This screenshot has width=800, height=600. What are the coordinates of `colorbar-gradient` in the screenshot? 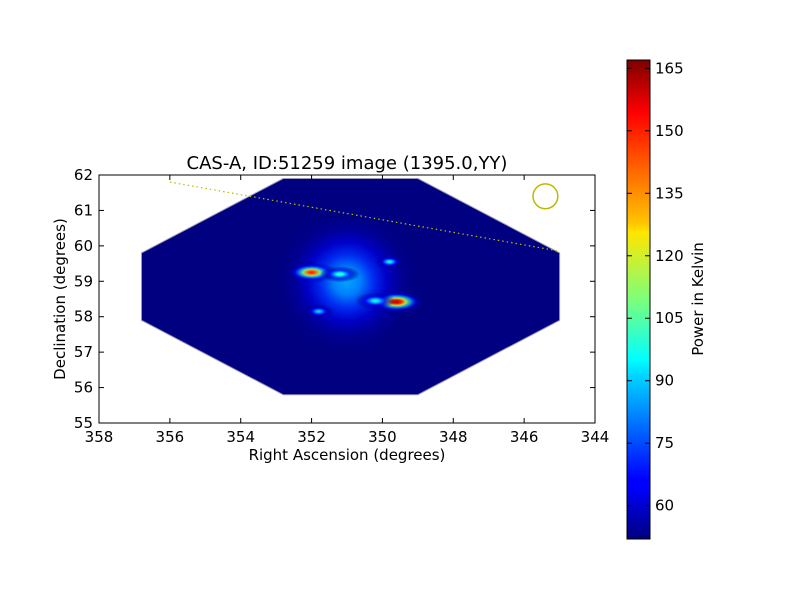 It's located at (638, 299).